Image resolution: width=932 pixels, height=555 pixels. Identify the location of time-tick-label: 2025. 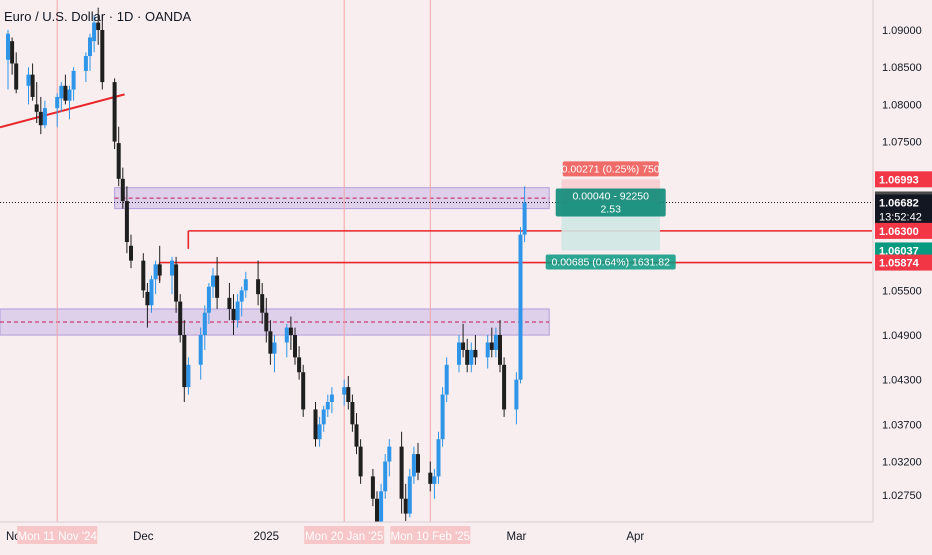
(267, 537).